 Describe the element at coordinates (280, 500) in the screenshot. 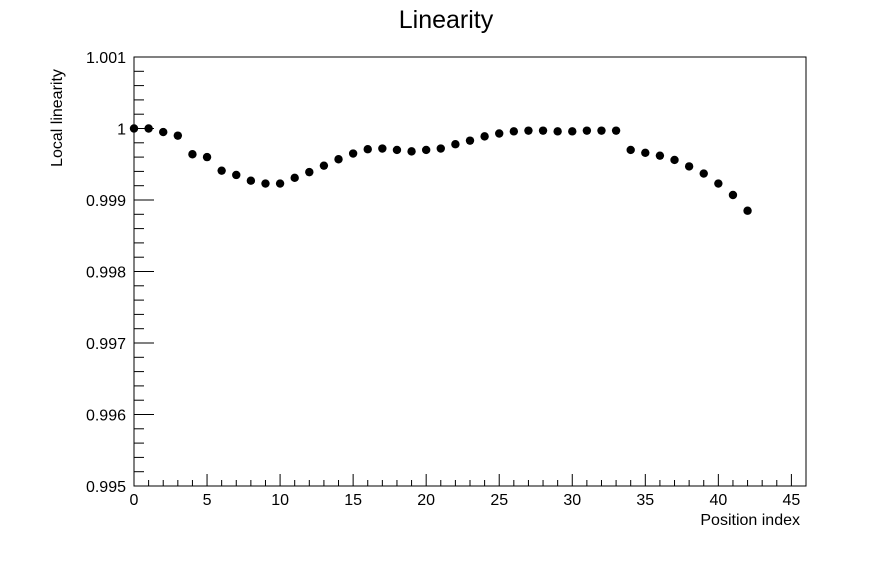

I see `x-tick-label: 10` at that location.